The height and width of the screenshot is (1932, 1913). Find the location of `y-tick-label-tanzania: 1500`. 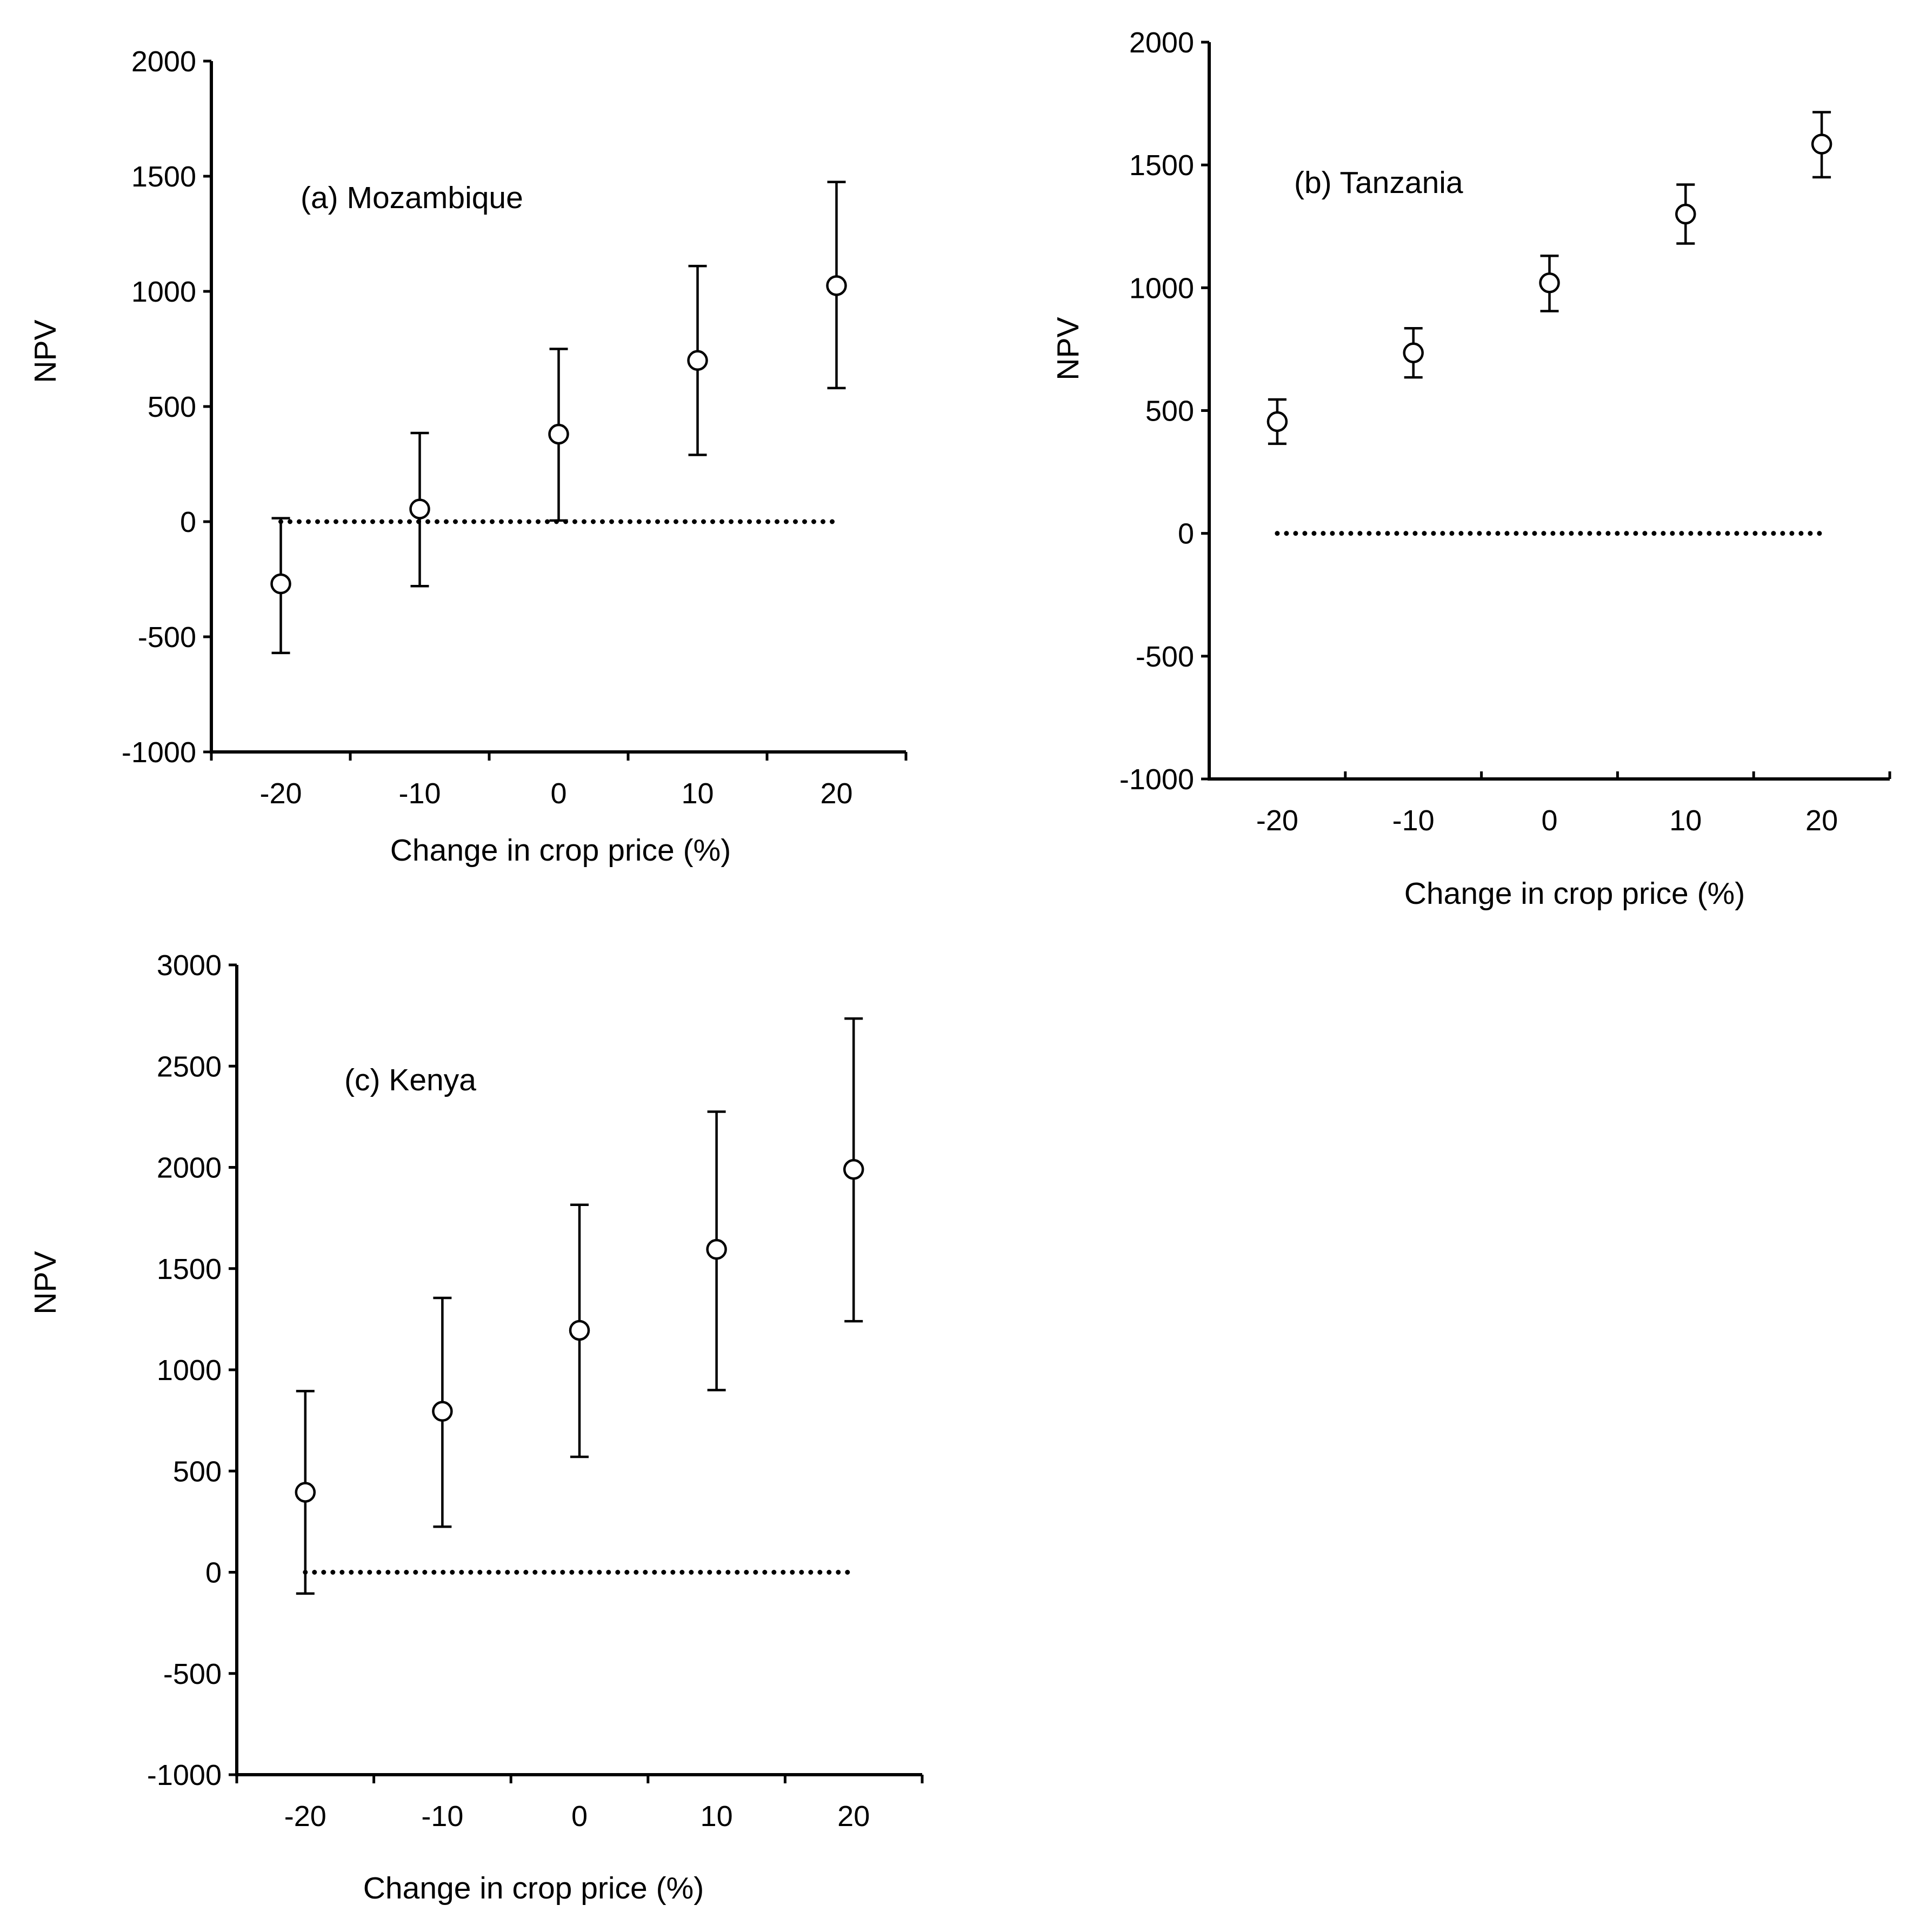

y-tick-label-tanzania: 1500 is located at coordinates (1161, 165).